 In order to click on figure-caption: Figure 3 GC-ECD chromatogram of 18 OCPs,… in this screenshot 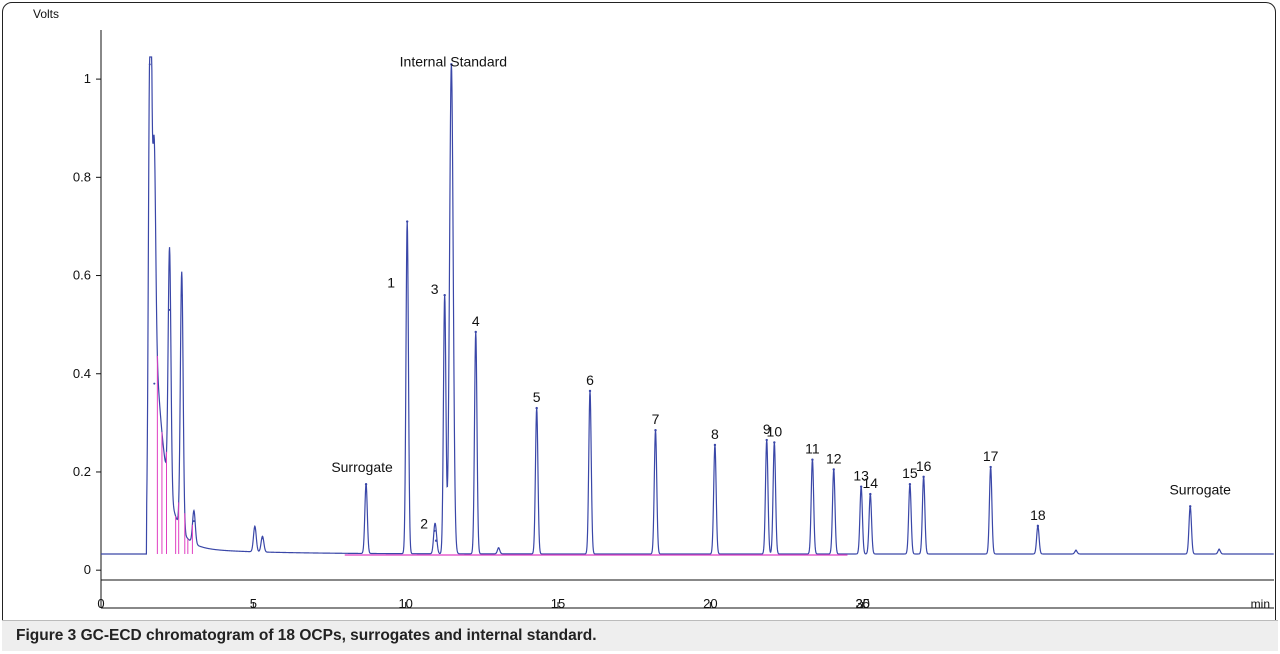, I will do `click(306, 636)`.